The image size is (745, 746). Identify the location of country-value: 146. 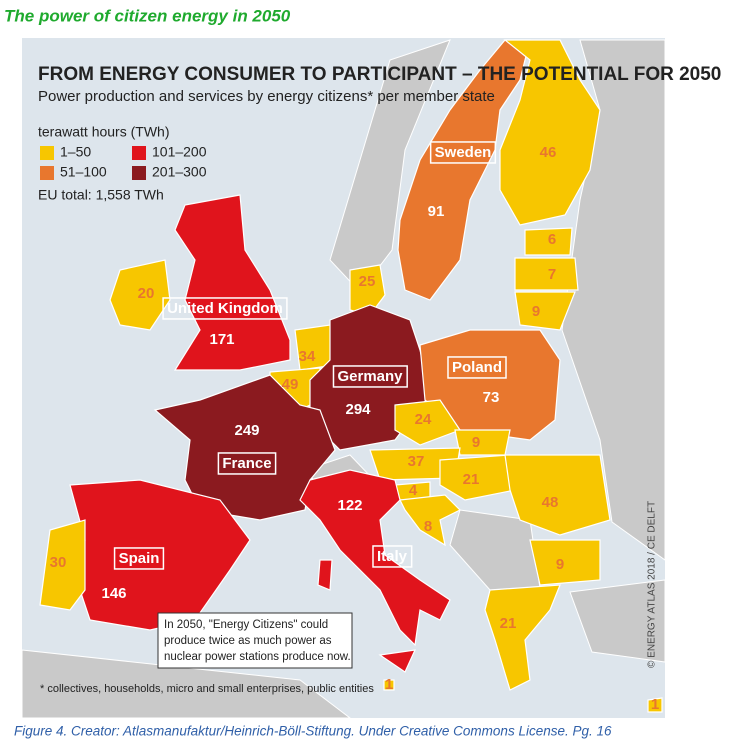
(113, 593).